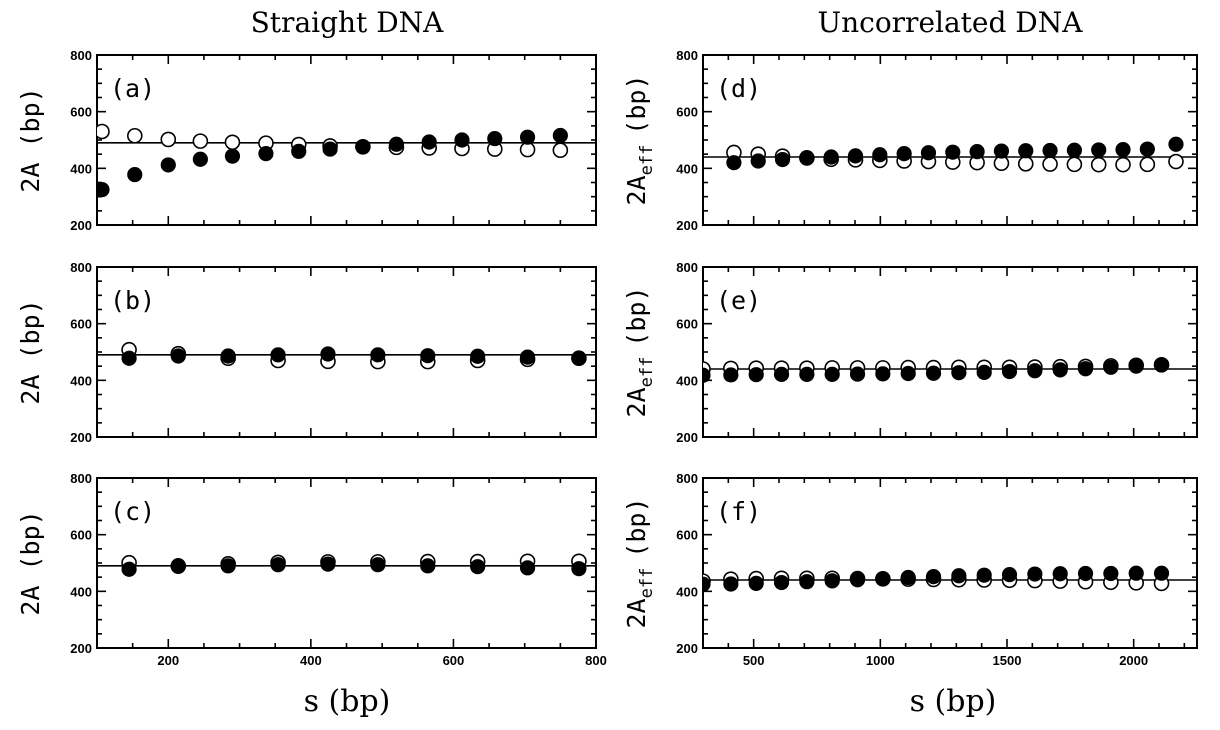 The width and height of the screenshot is (1220, 730). Describe the element at coordinates (30, 351) in the screenshot. I see `y-axis-label: 2A (bp)` at that location.